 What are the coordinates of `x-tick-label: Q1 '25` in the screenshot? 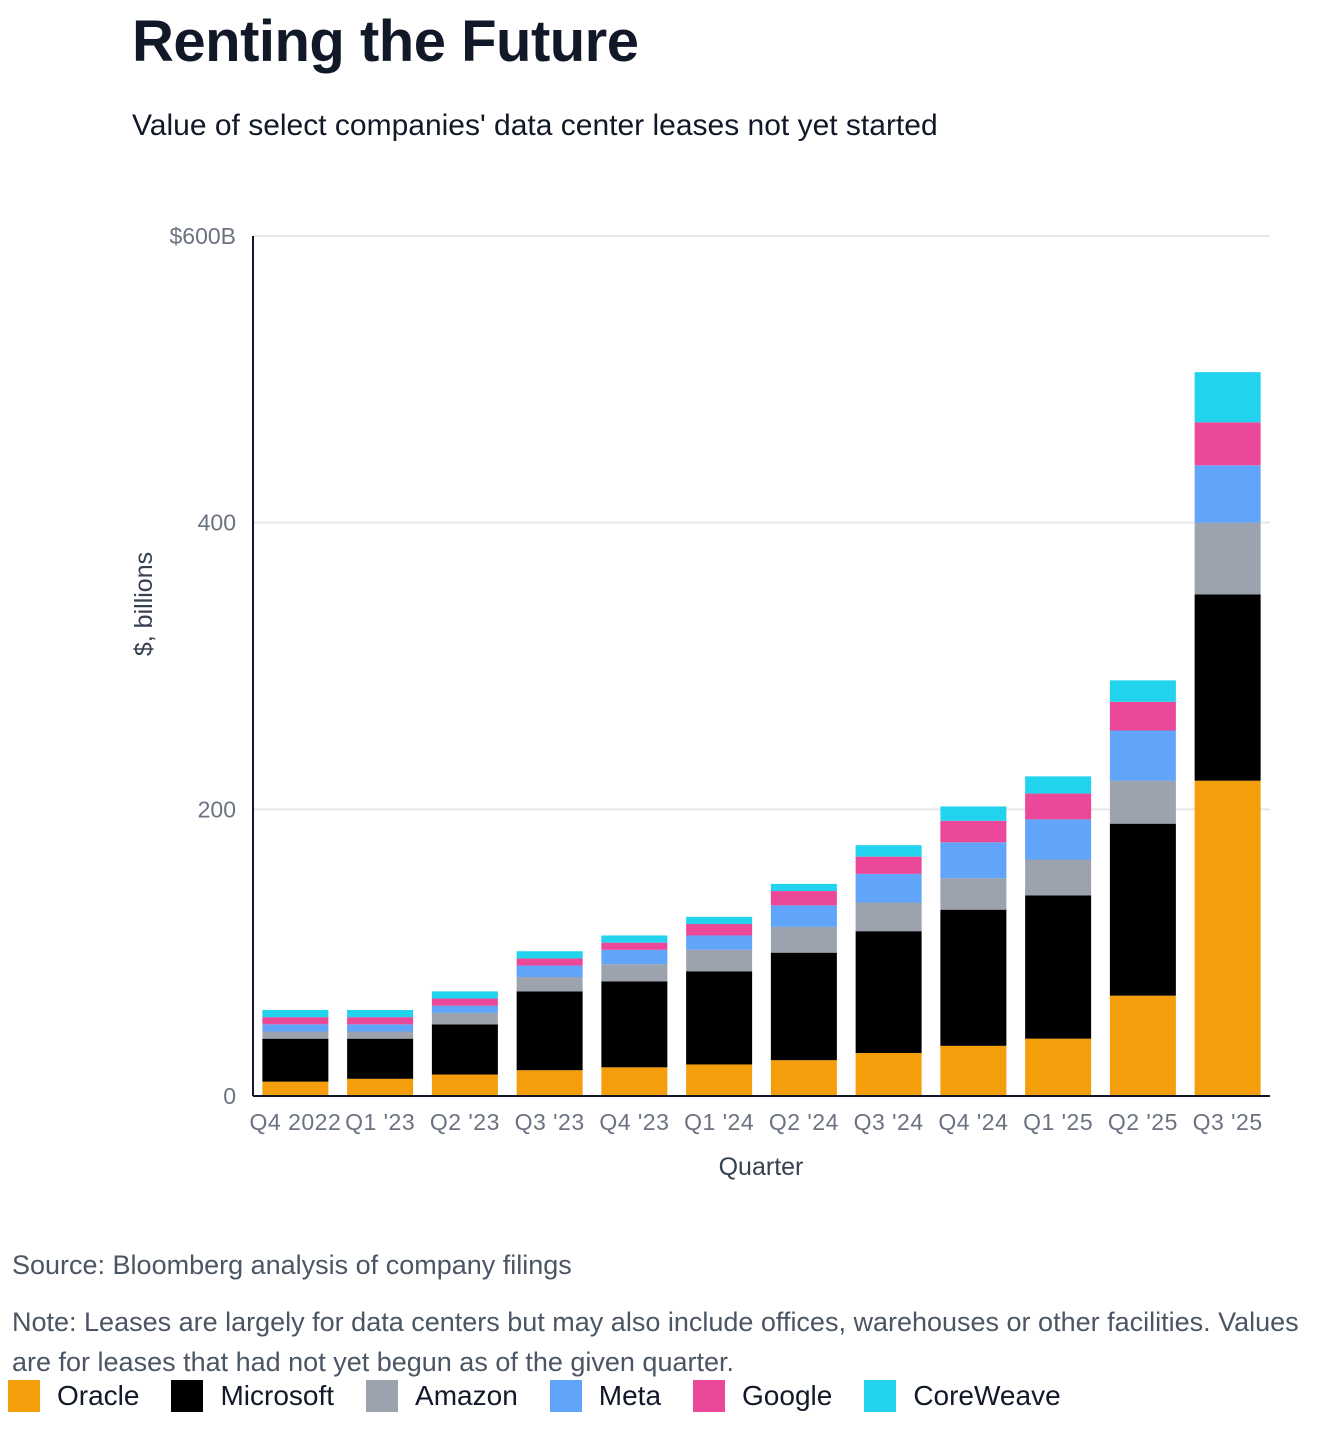 It's located at (1058, 1122).